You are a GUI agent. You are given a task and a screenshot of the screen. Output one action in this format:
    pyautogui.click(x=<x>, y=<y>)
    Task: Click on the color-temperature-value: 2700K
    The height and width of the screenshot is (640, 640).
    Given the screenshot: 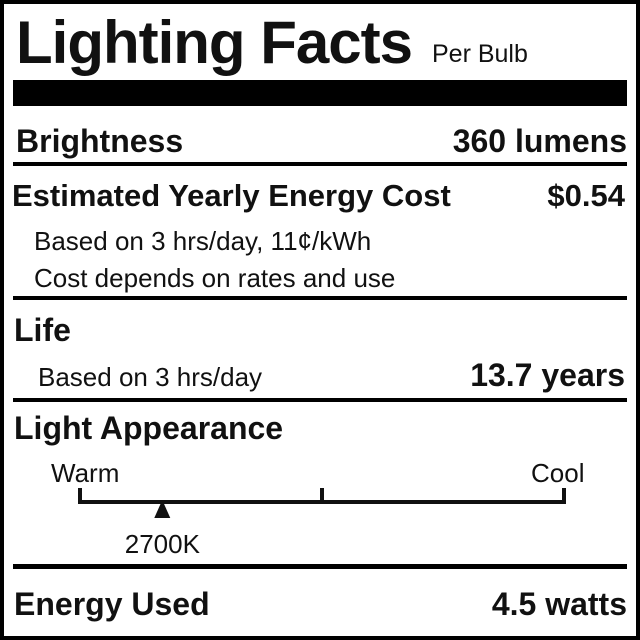 What is the action you would take?
    pyautogui.click(x=162, y=544)
    